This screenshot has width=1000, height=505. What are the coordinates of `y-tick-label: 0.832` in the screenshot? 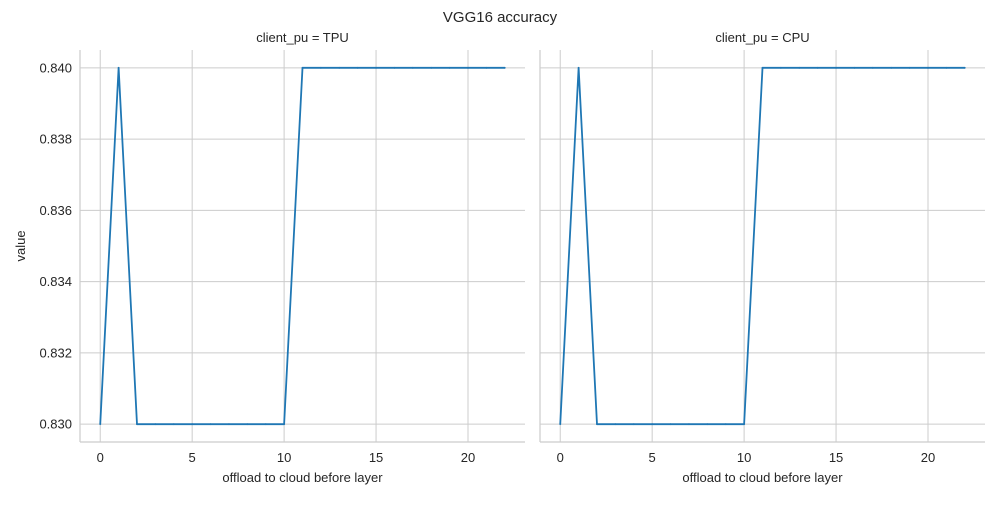 It's located at (55, 352).